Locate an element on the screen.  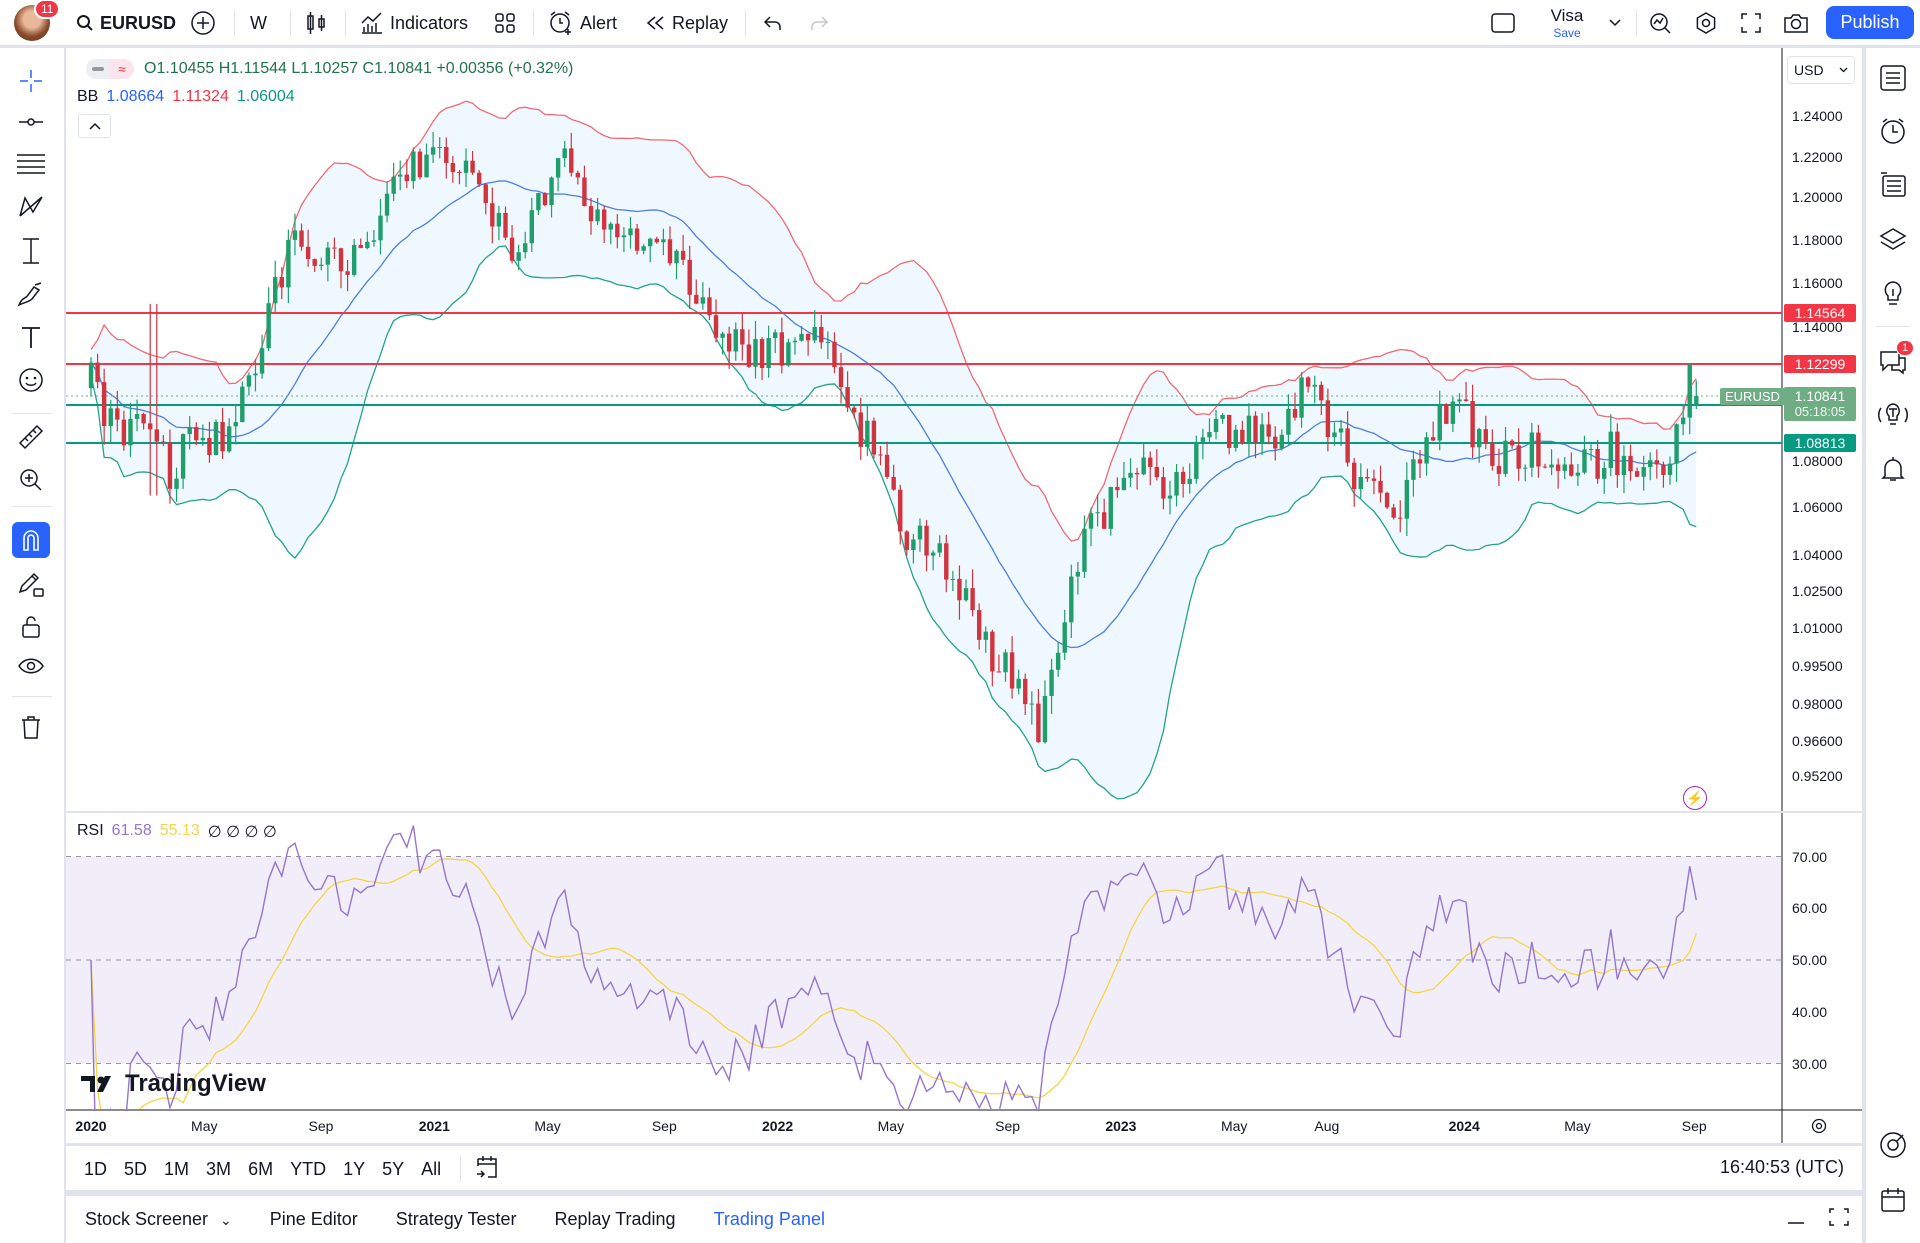
range-button-1m: 1M is located at coordinates (177, 1168).